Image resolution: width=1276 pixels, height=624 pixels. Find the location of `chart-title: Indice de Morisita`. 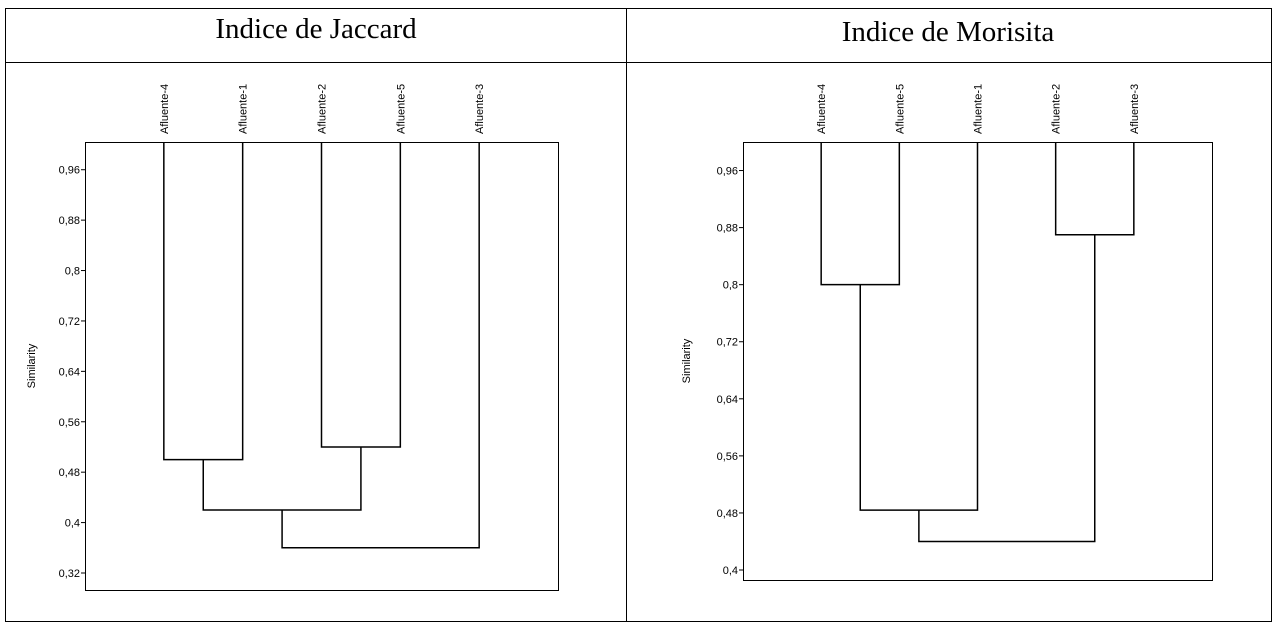

chart-title: Indice de Morisita is located at coordinates (948, 32).